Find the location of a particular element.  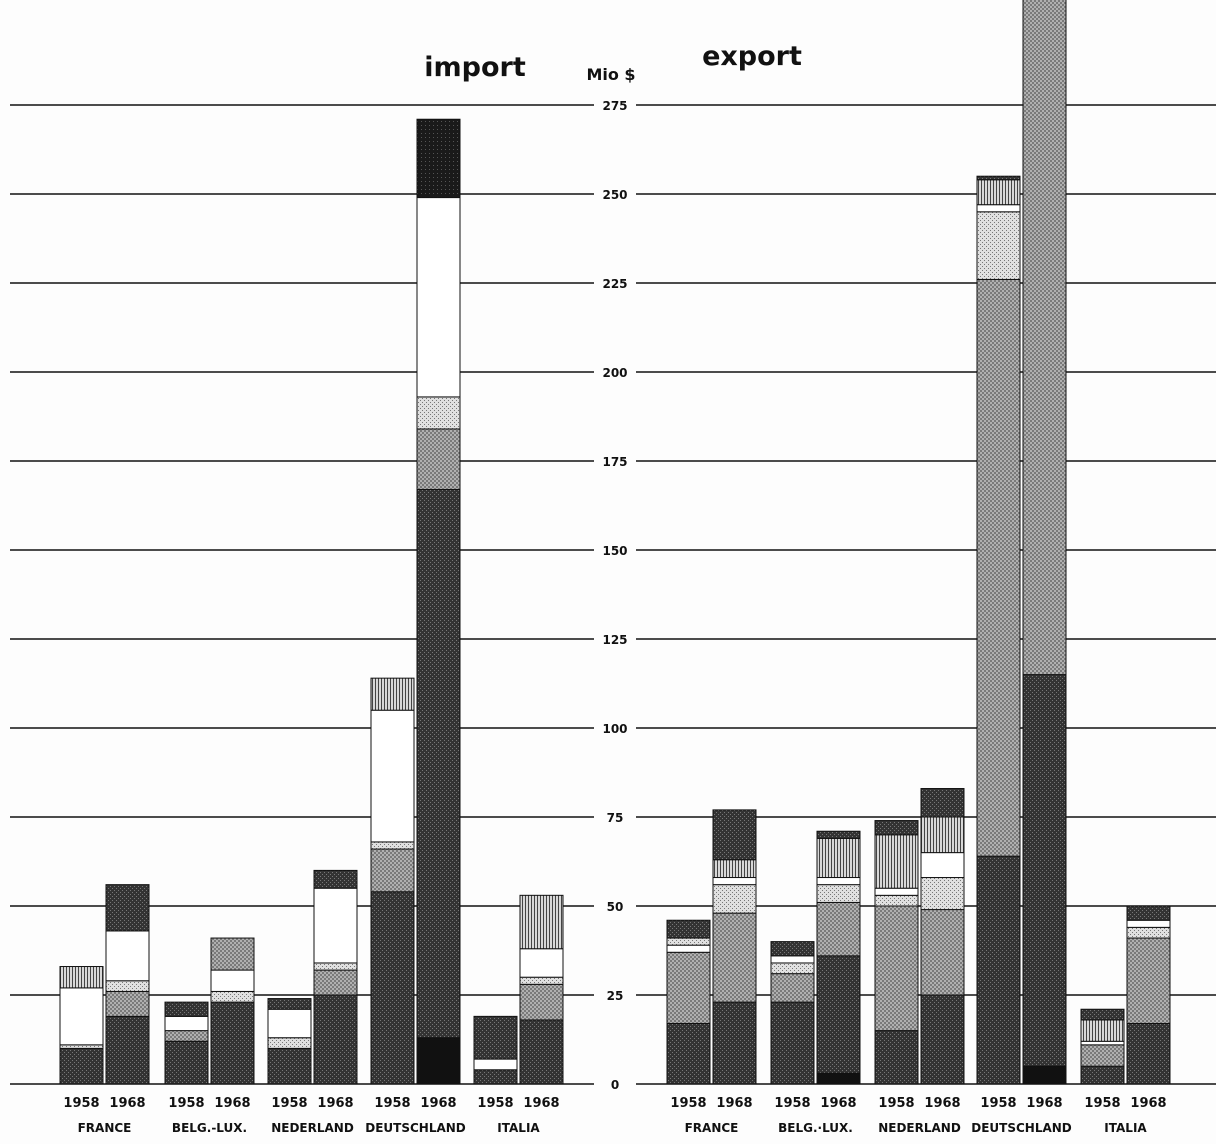

unit-label: Mio $ is located at coordinates (610, 74).